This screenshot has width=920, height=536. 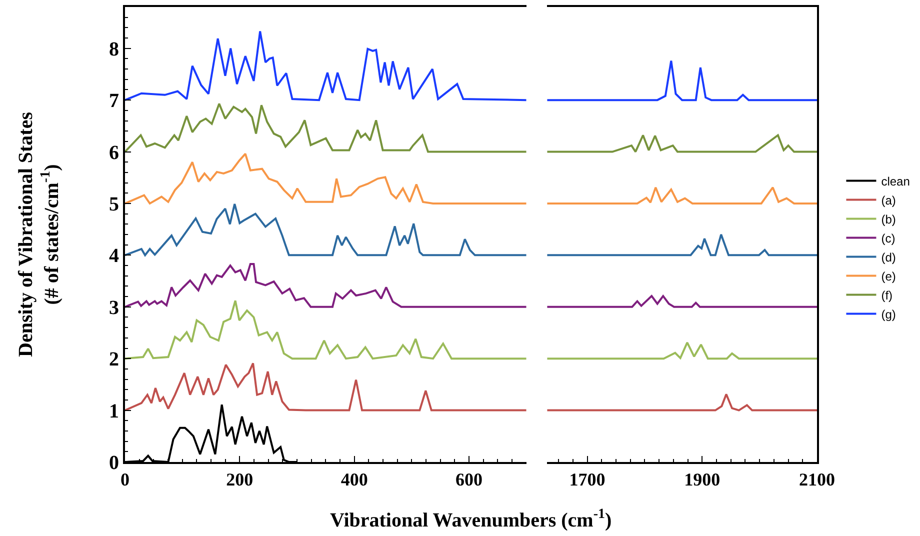 I want to click on y-tick-label: 8, so click(x=114, y=49).